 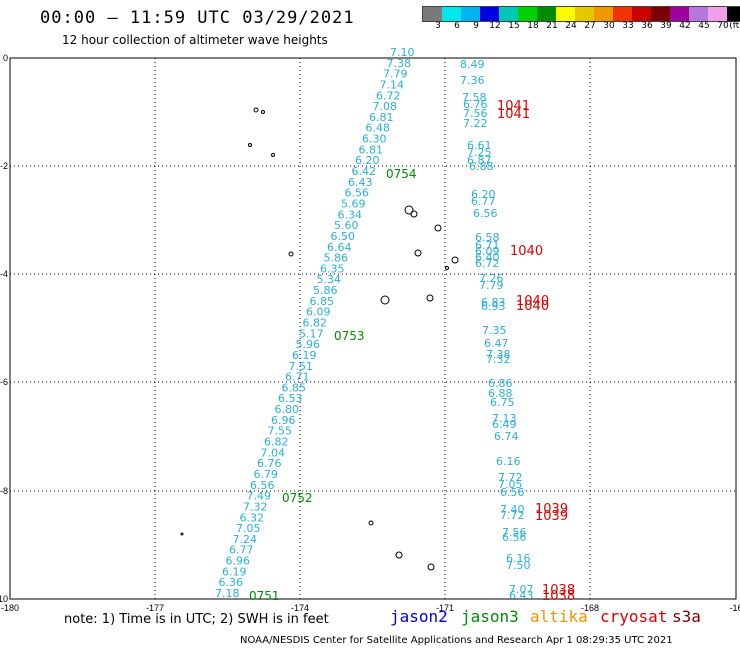 I want to click on x-tick-label: -16, so click(x=734, y=608).